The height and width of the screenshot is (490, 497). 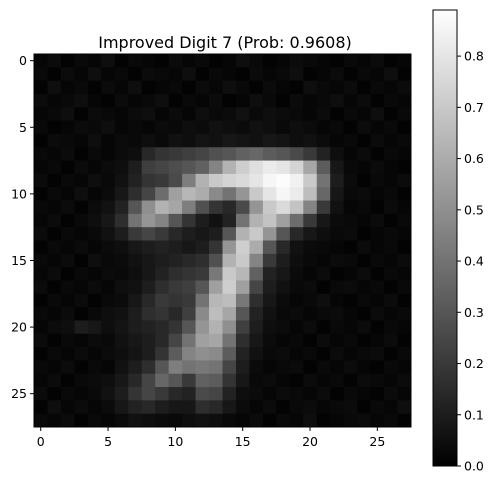 I want to click on colorbar-tick-label: 0.6, so click(x=474, y=158).